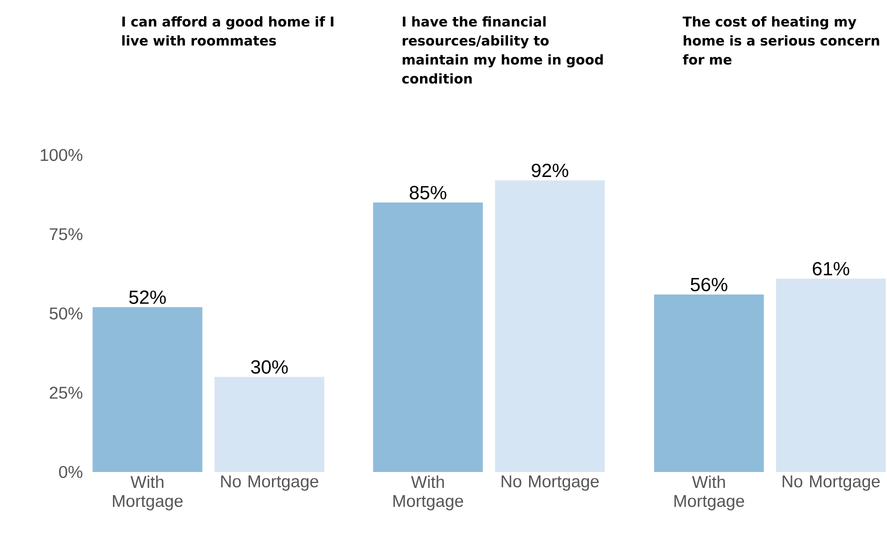 The width and height of the screenshot is (887, 540). I want to click on data-label: 30%, so click(269, 367).